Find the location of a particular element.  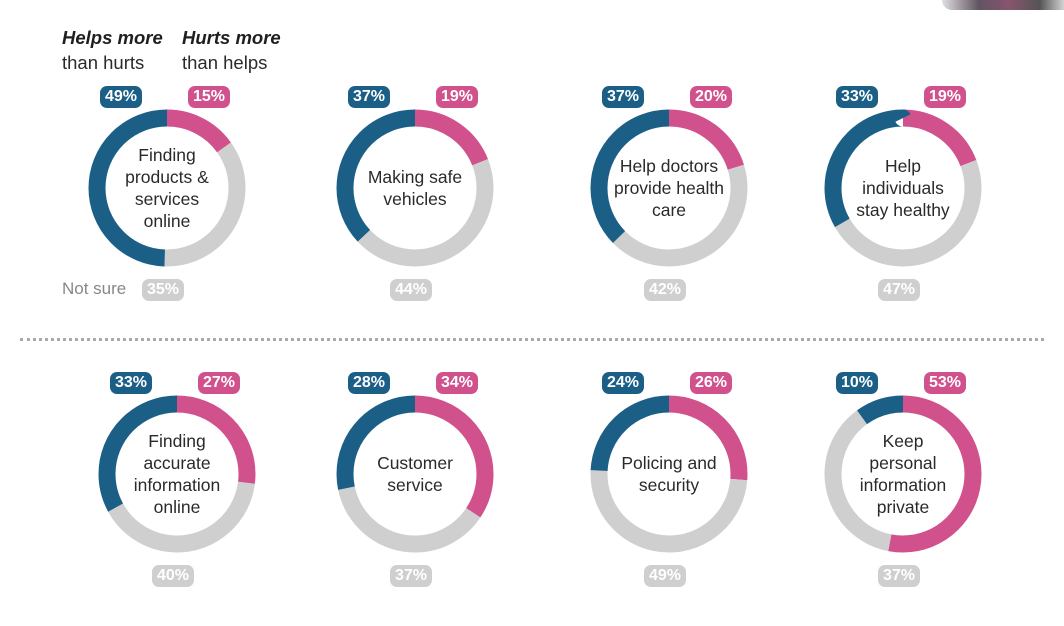

legend-hurts-title: Hurts more is located at coordinates (231, 37).